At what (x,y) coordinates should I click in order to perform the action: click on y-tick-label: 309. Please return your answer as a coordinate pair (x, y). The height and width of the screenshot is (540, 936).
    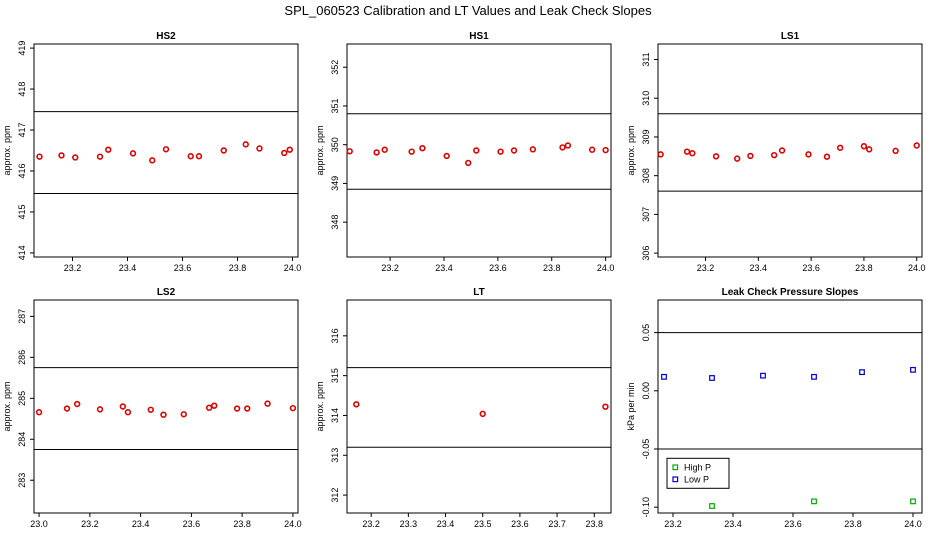
    Looking at the image, I should click on (646, 136).